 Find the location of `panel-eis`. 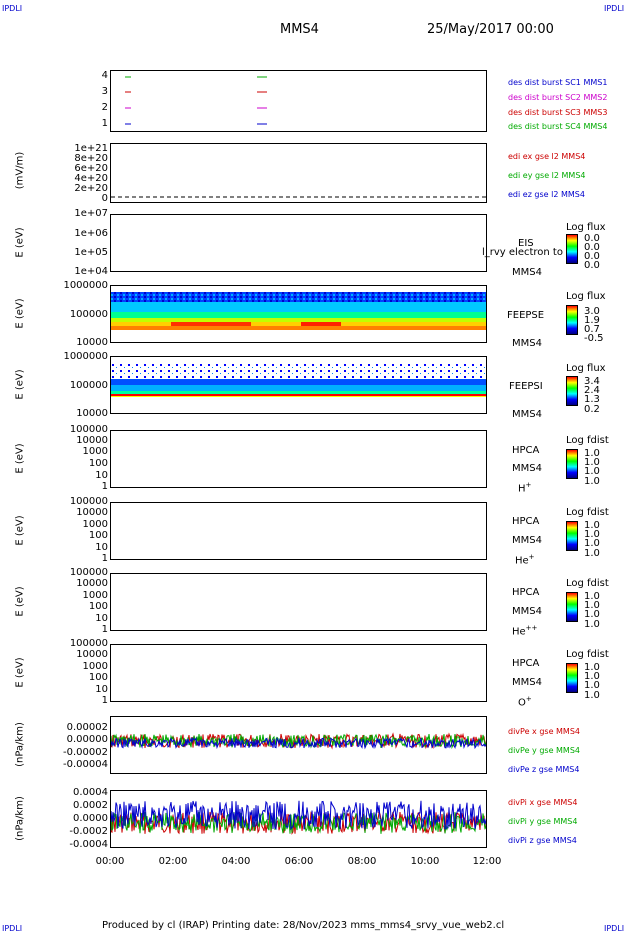

panel-eis is located at coordinates (298, 243).